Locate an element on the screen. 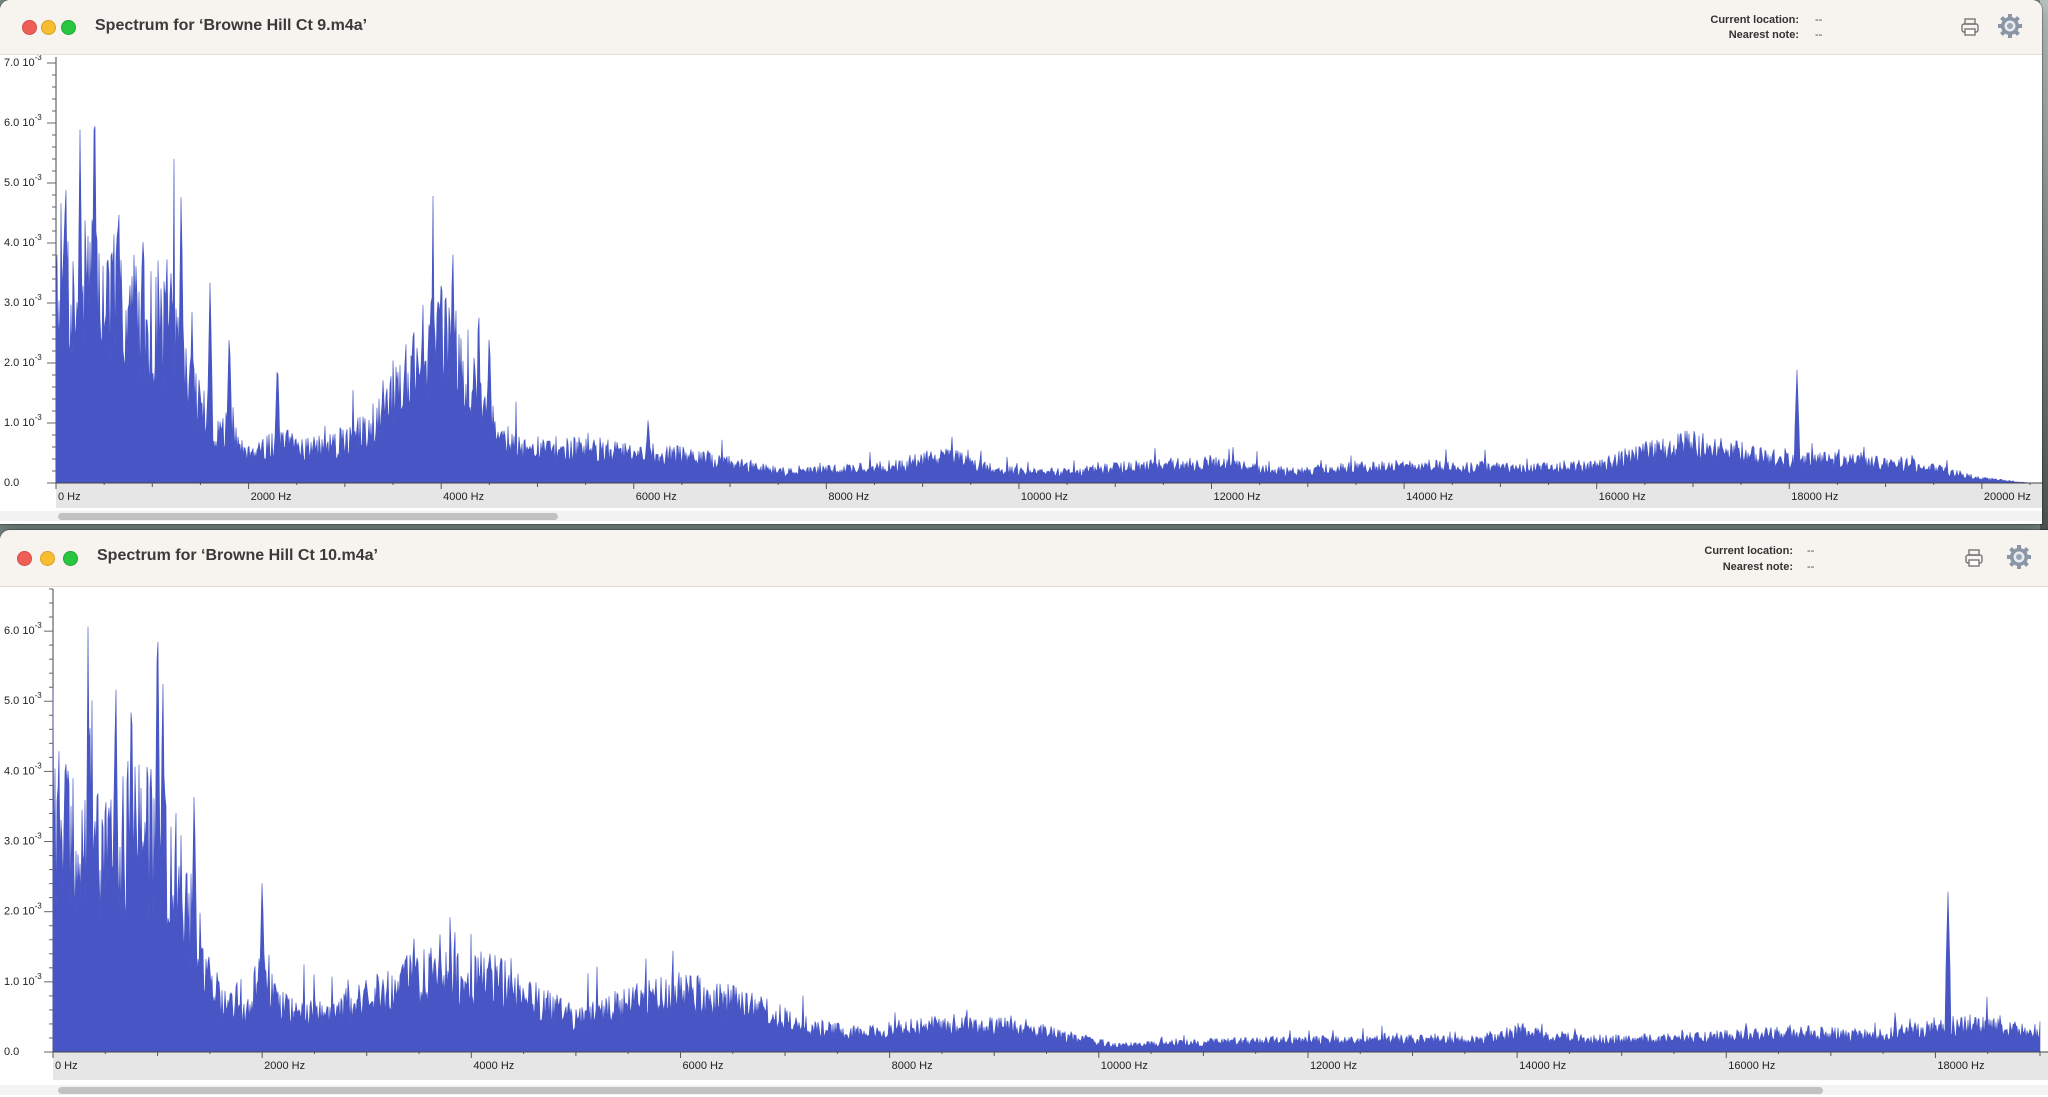 The height and width of the screenshot is (1097, 2048). desktop-background is located at coordinates (2044, 270).